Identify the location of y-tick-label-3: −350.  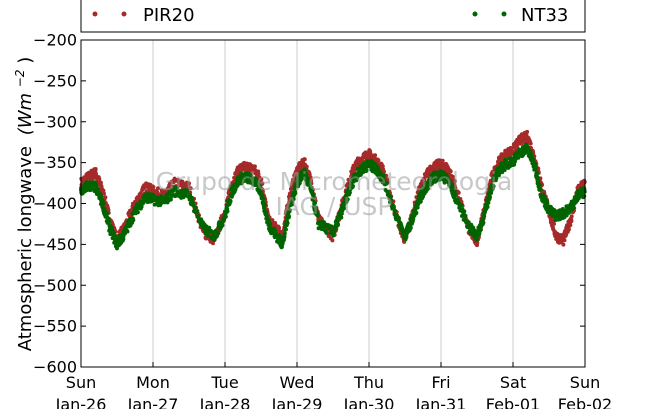
(55, 162).